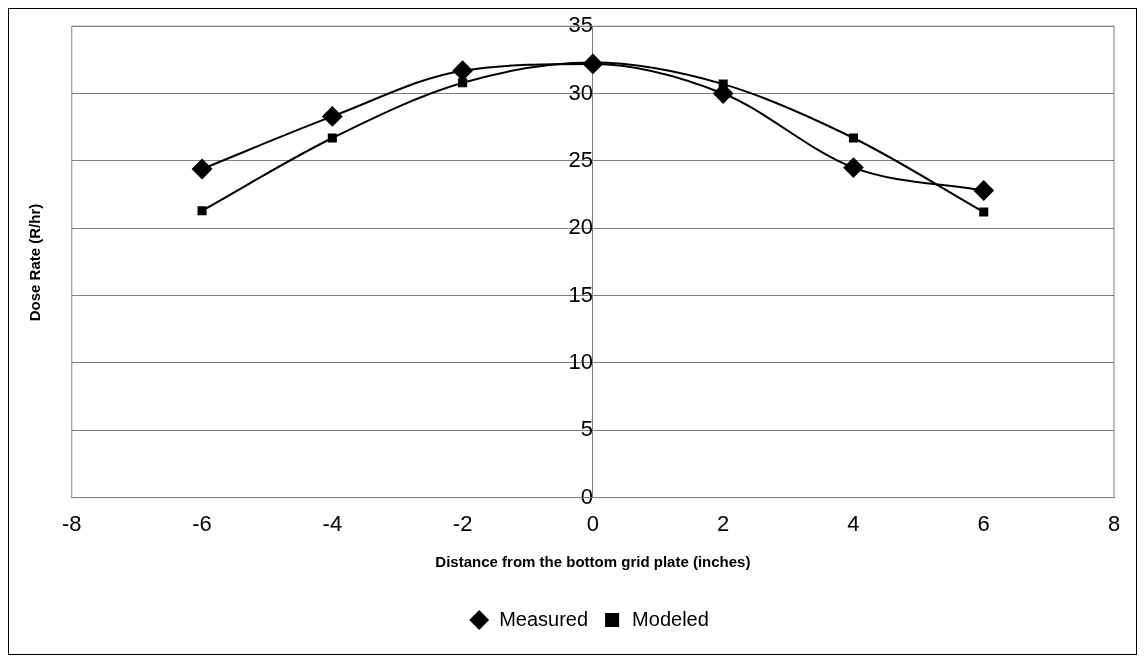 This screenshot has width=1145, height=663. What do you see at coordinates (586, 429) in the screenshot?
I see `y-tick-label: 5` at bounding box center [586, 429].